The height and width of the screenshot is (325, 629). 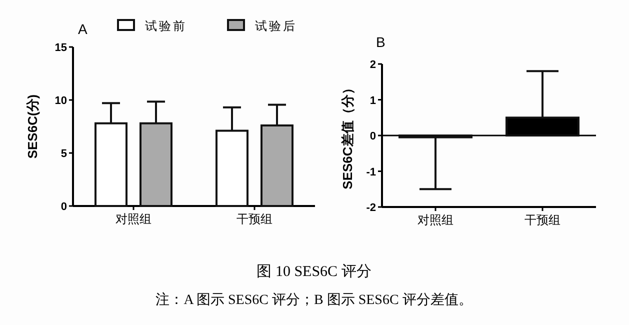 I want to click on y-axis-title: SES6C(分), so click(x=32, y=126).